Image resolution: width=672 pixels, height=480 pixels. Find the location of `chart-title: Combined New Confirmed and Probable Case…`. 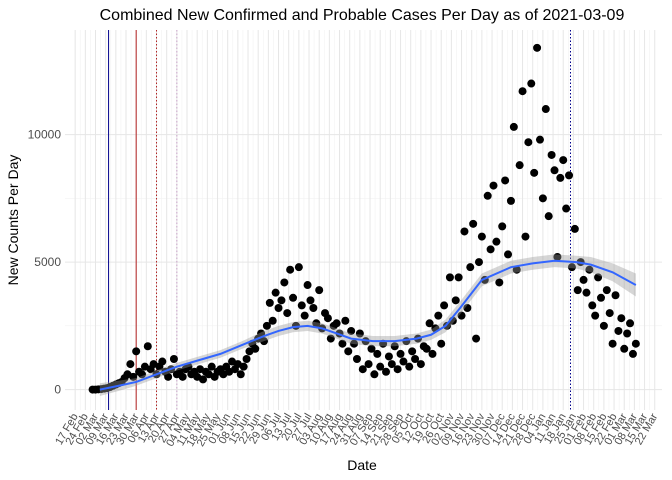

chart-title: Combined New Confirmed and Probable Case… is located at coordinates (362, 15).